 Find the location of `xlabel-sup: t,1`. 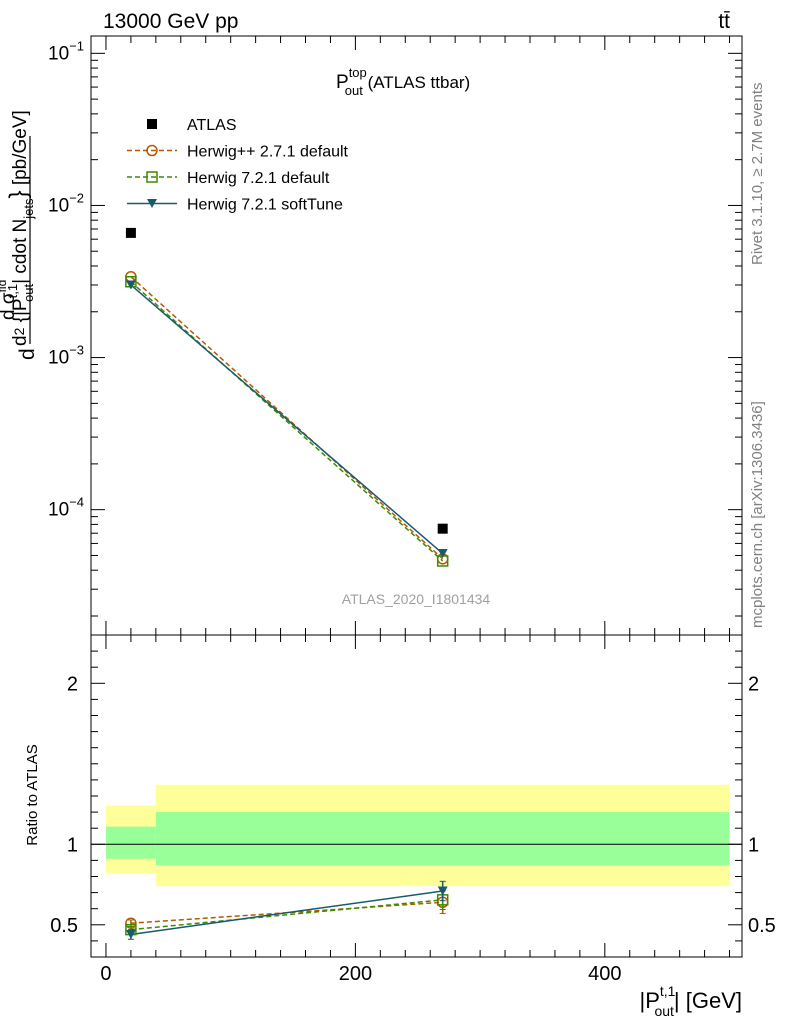

xlabel-sup: t,1 is located at coordinates (668, 991).